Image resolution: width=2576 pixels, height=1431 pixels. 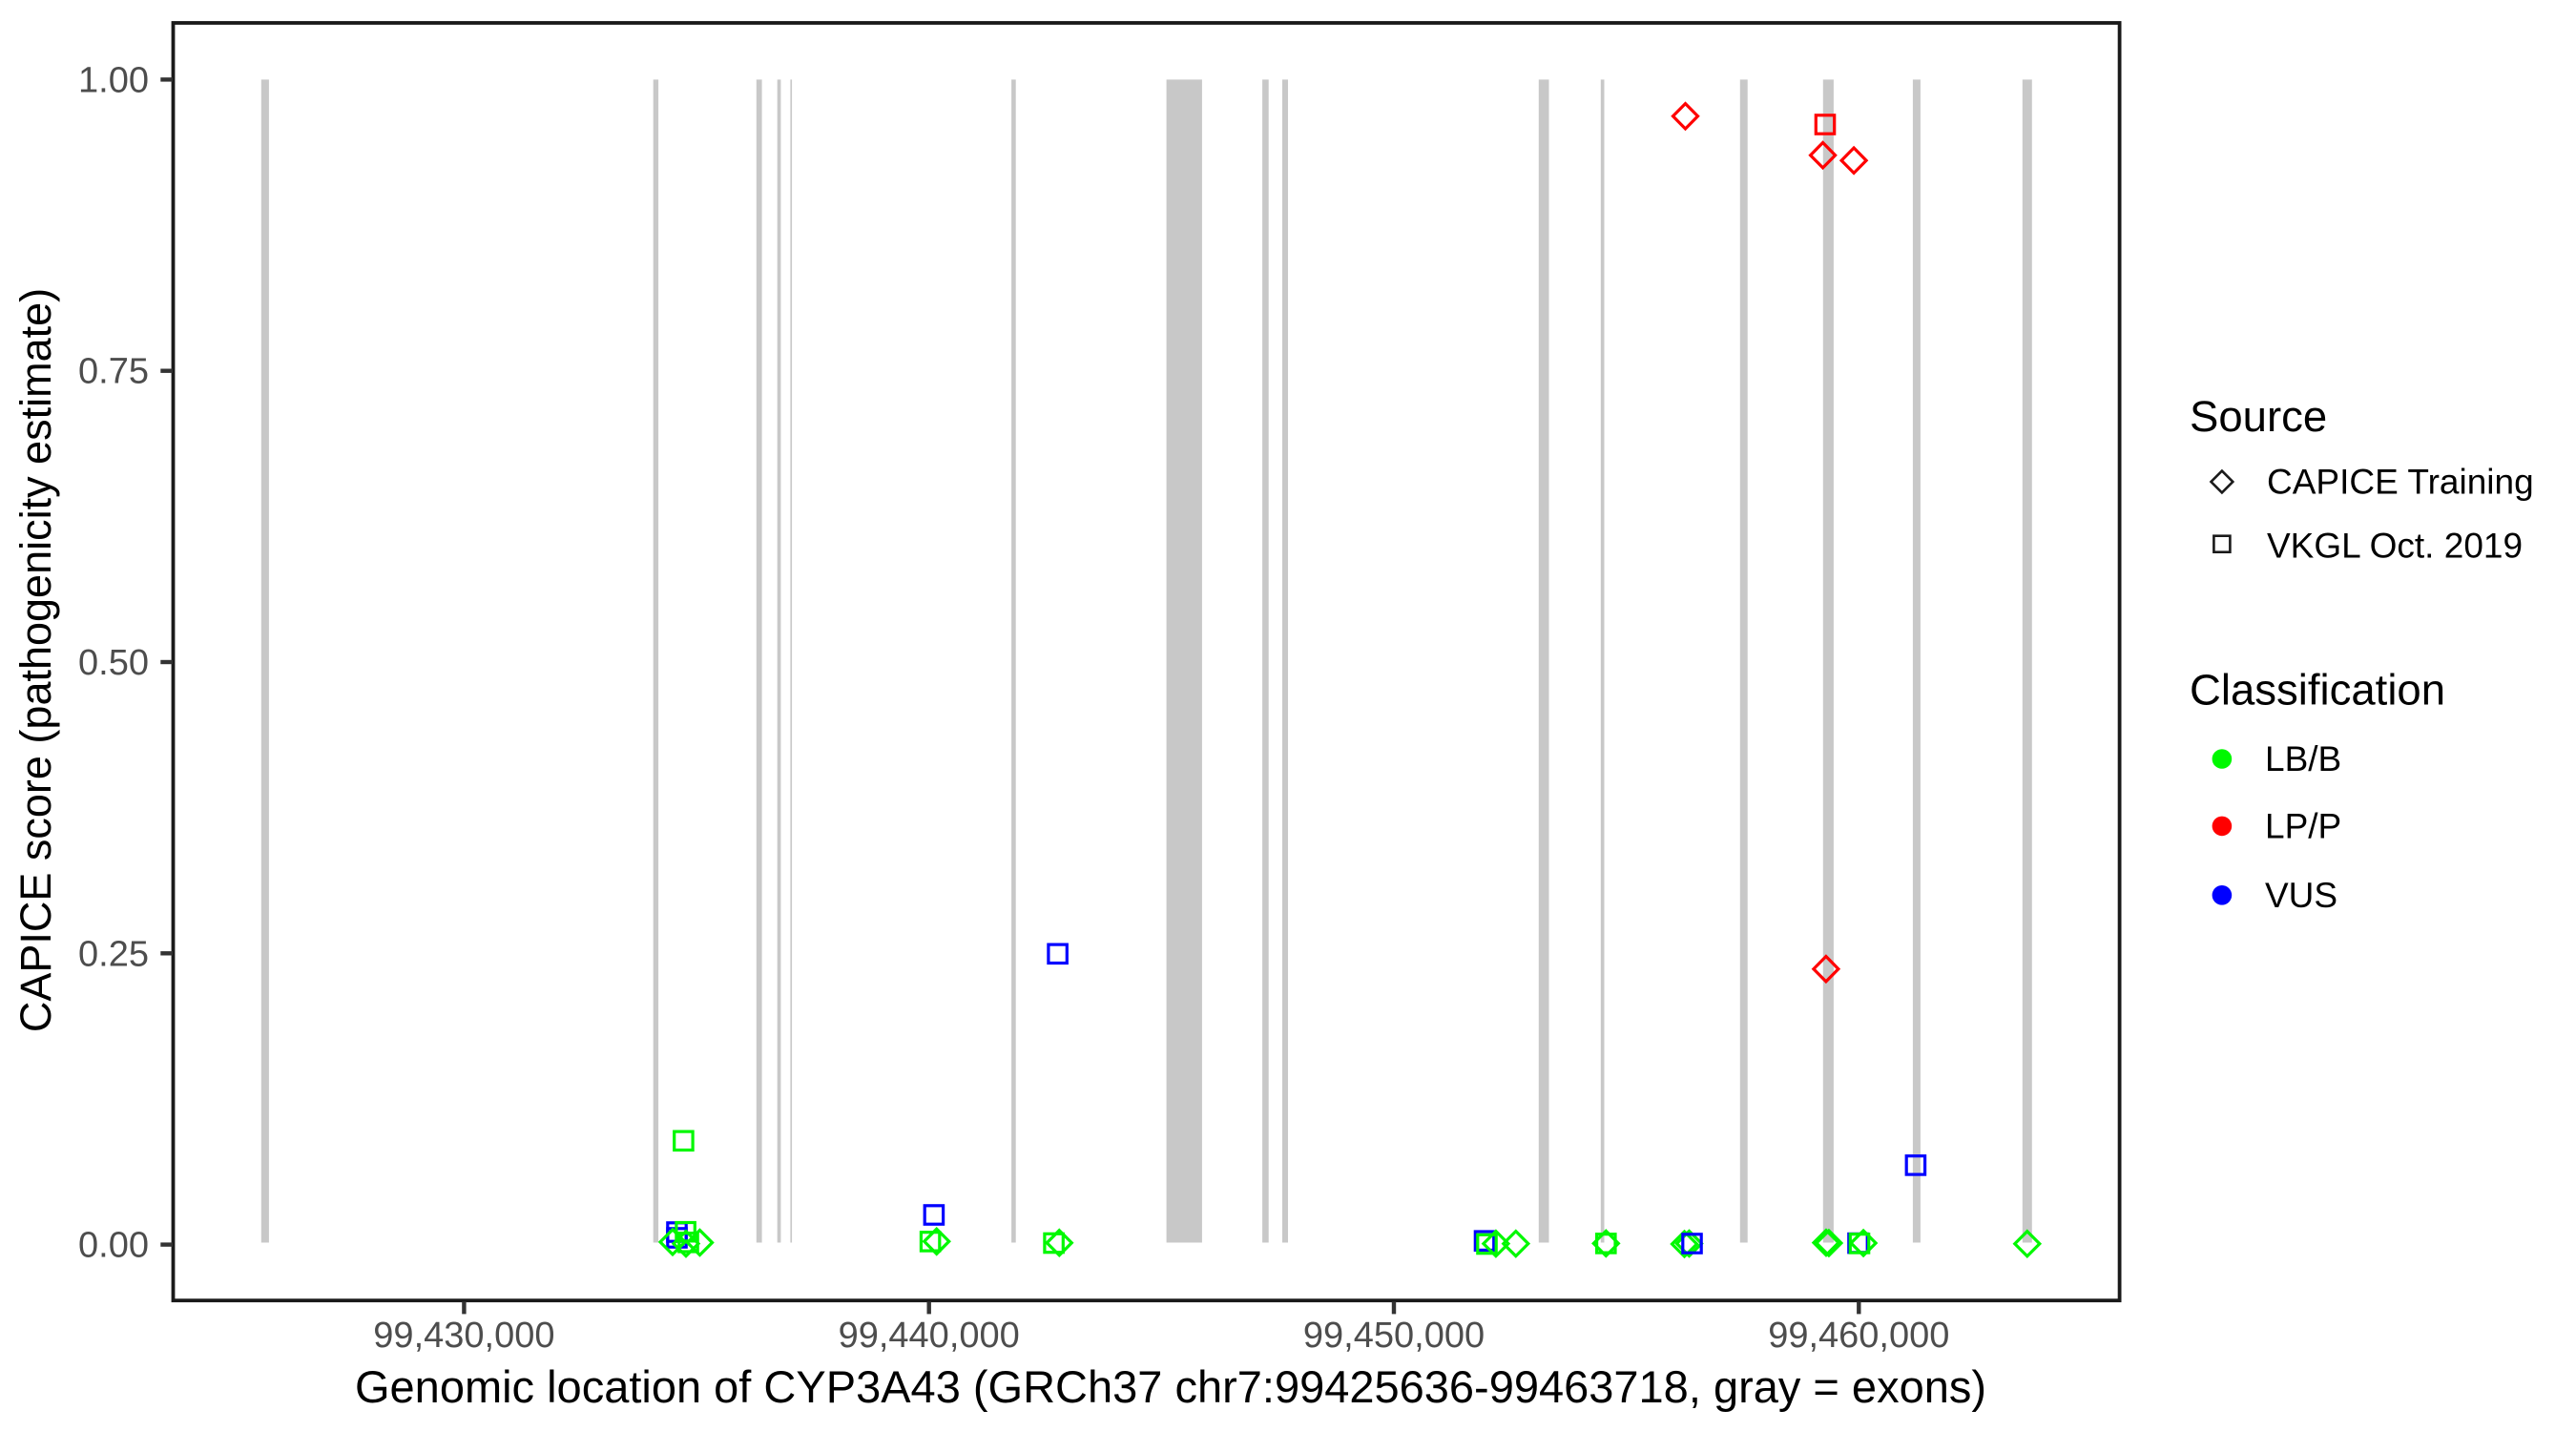 I want to click on svg-text: 0.00, so click(x=113, y=1246).